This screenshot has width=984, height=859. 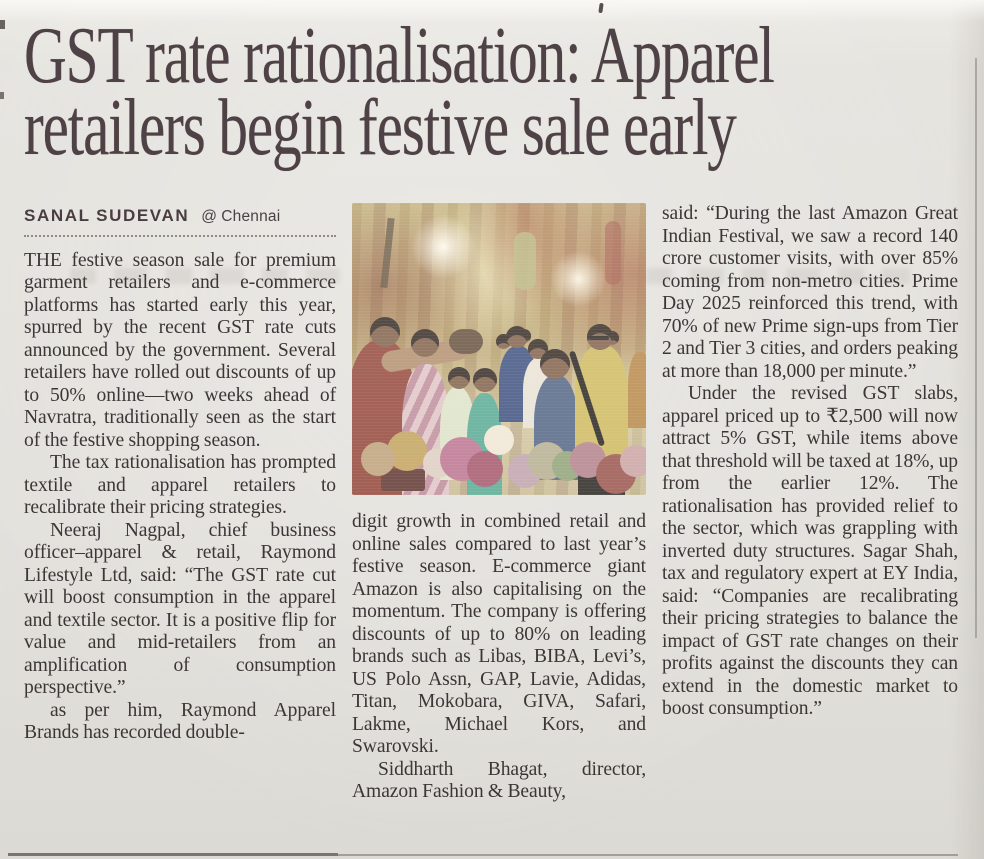 What do you see at coordinates (483, 855) in the screenshot?
I see `scan-artifact-bottom-rule` at bounding box center [483, 855].